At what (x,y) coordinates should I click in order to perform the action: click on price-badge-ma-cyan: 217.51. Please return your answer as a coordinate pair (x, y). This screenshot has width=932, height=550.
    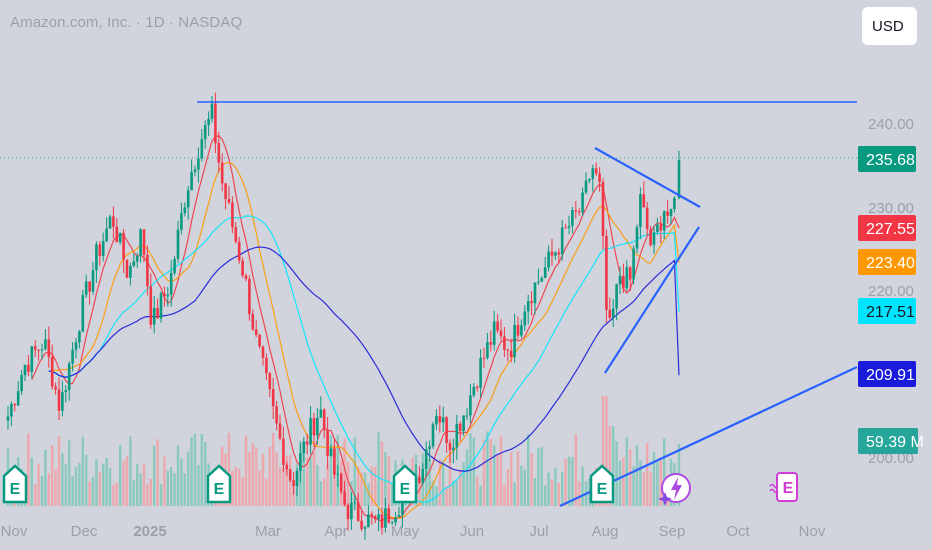
    Looking at the image, I should click on (887, 311).